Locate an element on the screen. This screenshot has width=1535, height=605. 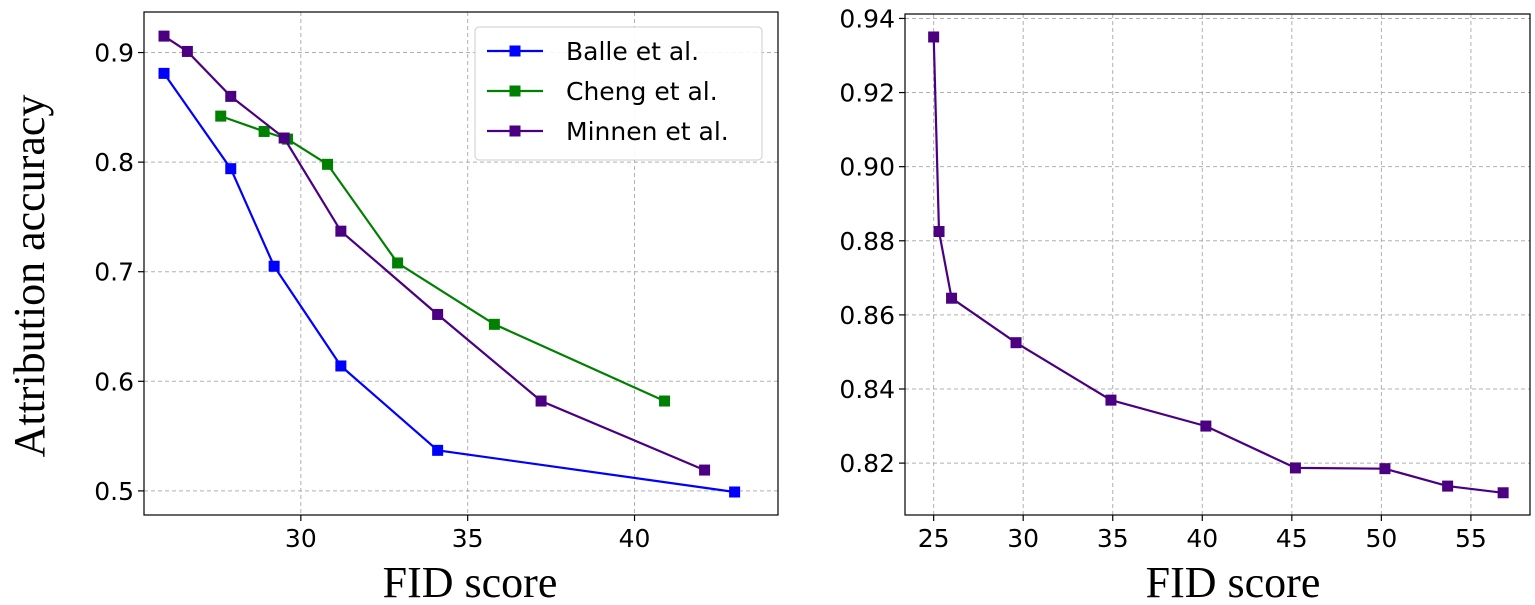
y-tick-label: 0.84 is located at coordinates (867, 389).